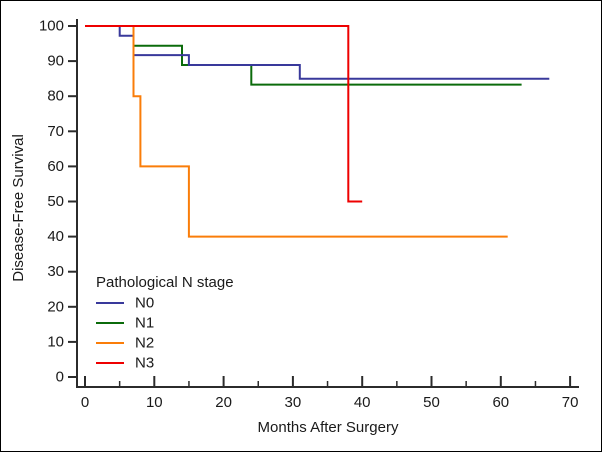  I want to click on legend-label-N2: N2, so click(144, 343).